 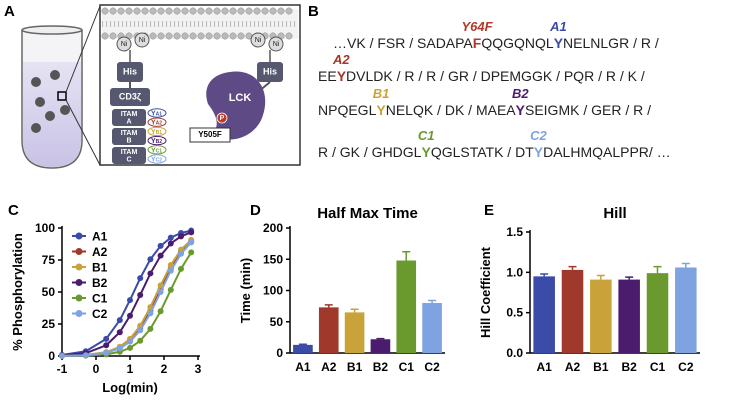 I want to click on residue-text: NELNLGR / R /, so click(x=611, y=43).